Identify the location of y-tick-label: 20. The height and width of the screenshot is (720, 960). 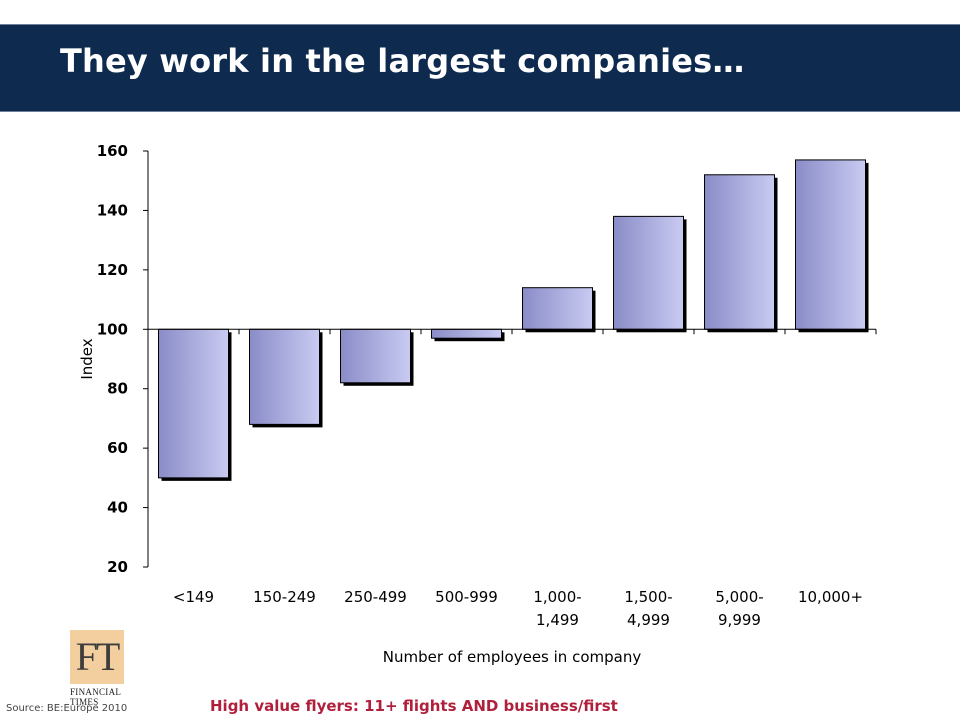
(117, 567).